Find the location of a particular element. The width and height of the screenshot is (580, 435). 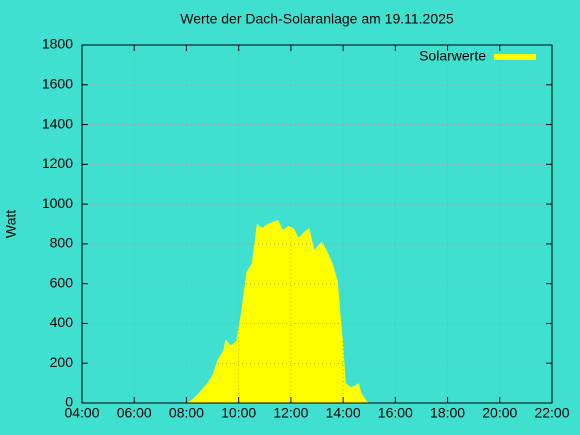

y-tick-label: 600 is located at coordinates (62, 282).